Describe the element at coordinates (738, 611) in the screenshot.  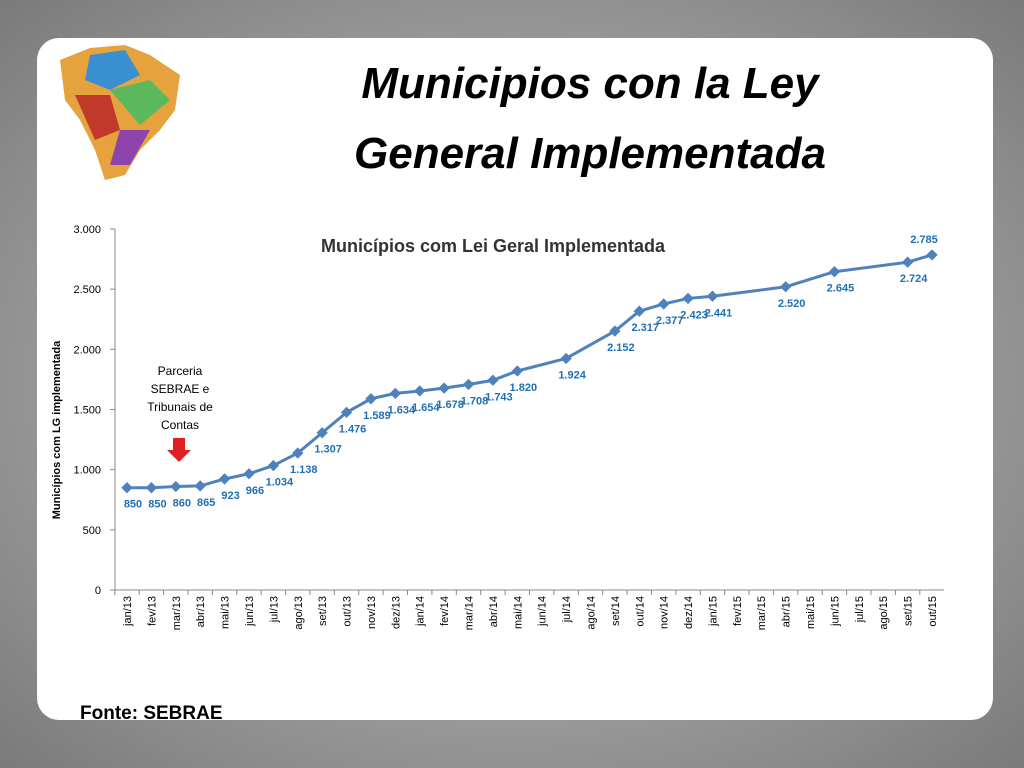
I see `x-tick-label: fev/15` at that location.